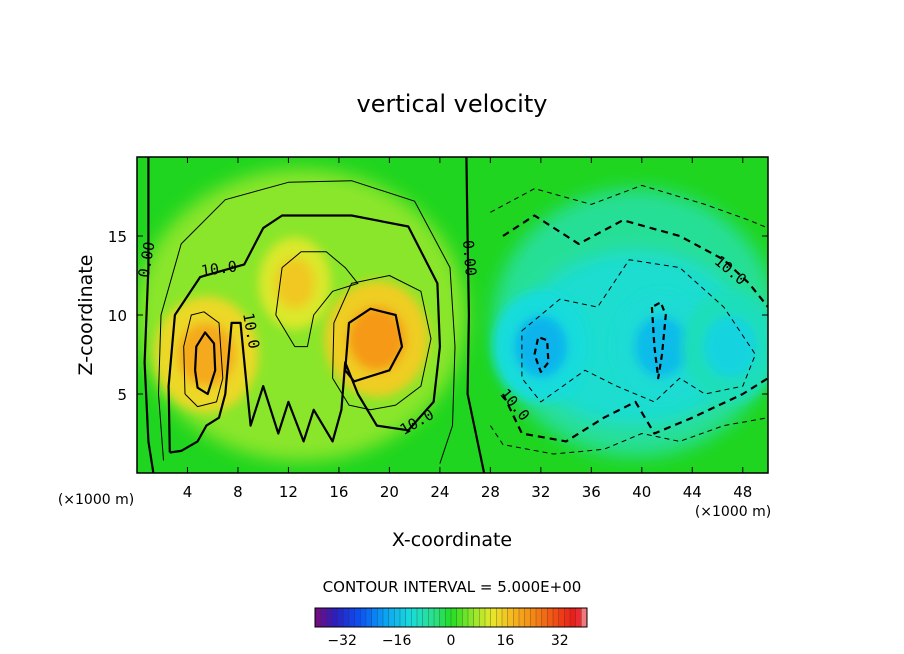 This screenshot has width=904, height=654. I want to click on x-tick-label: 4, so click(188, 492).